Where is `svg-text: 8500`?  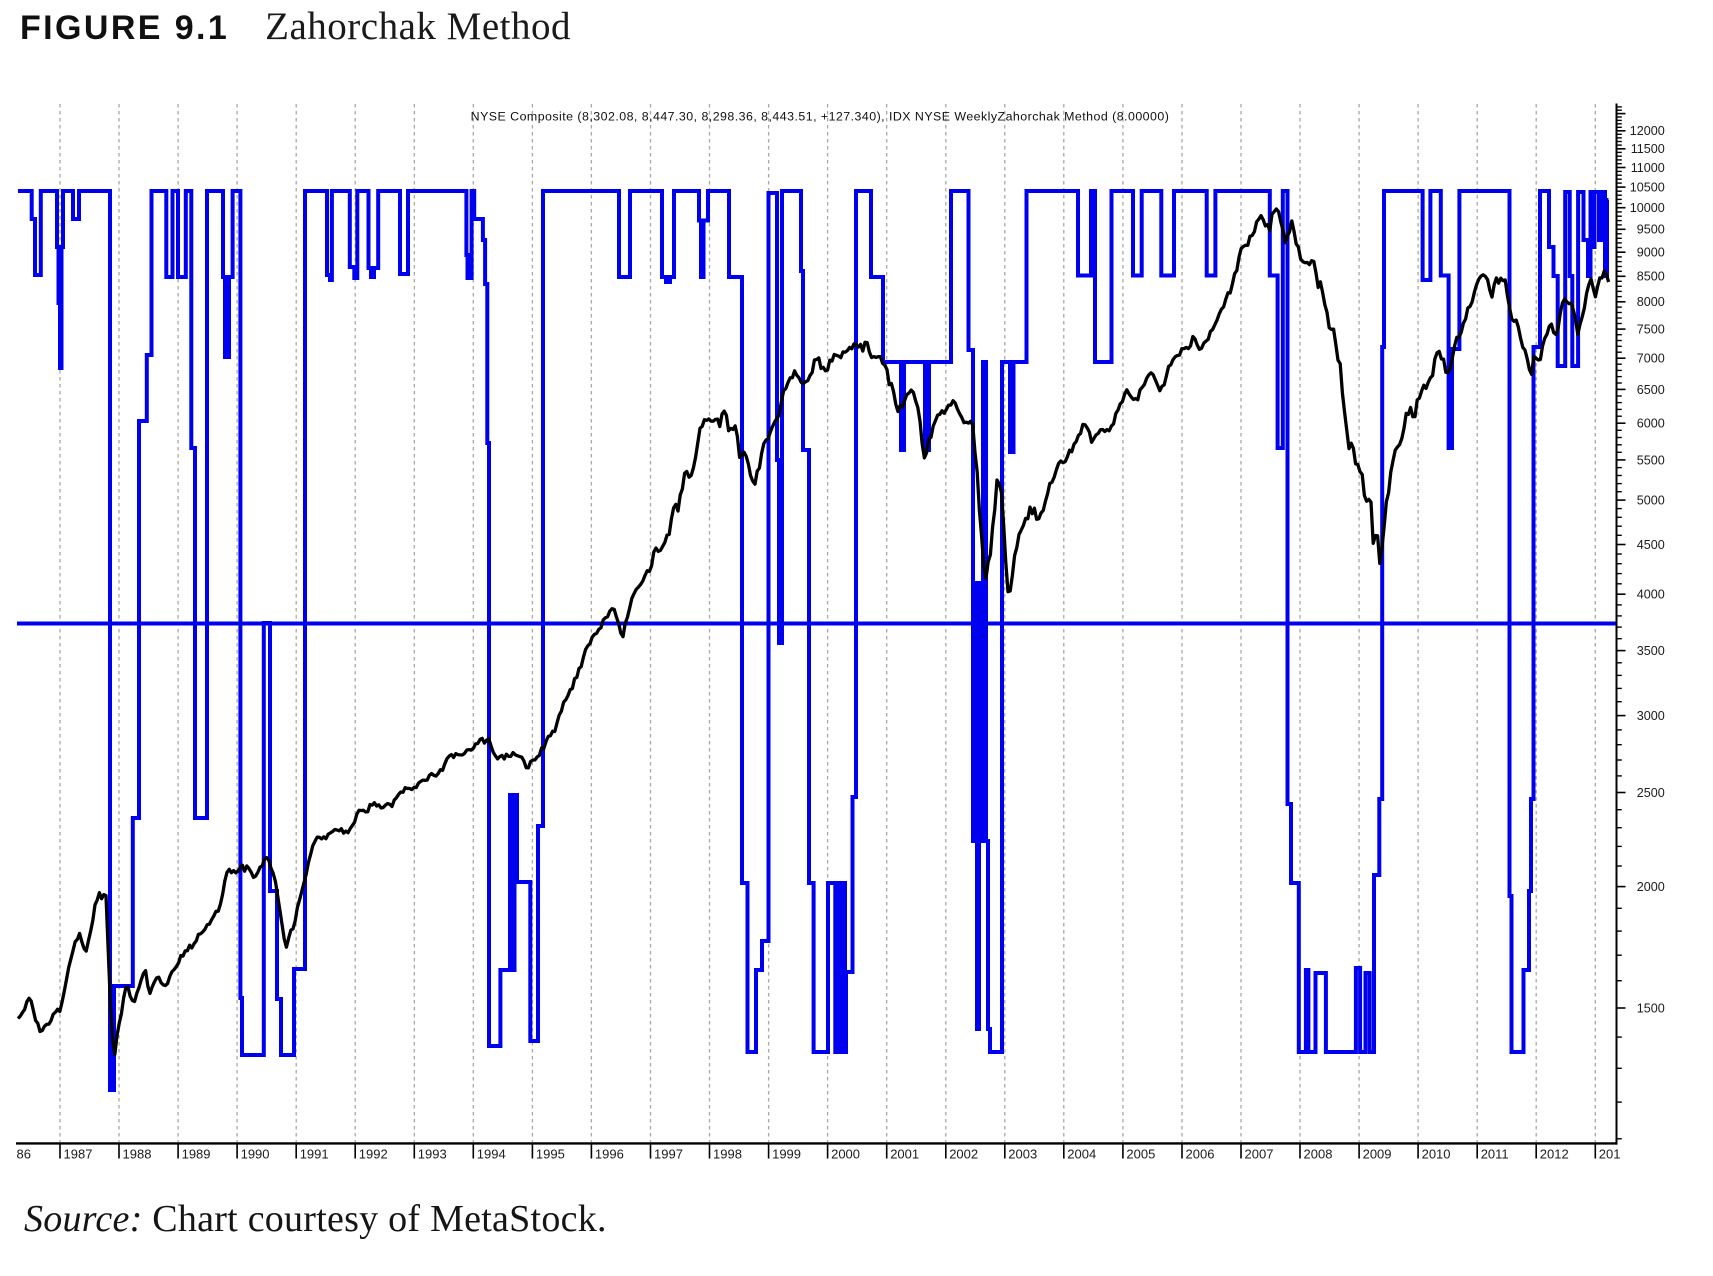
svg-text: 8500 is located at coordinates (1651, 277).